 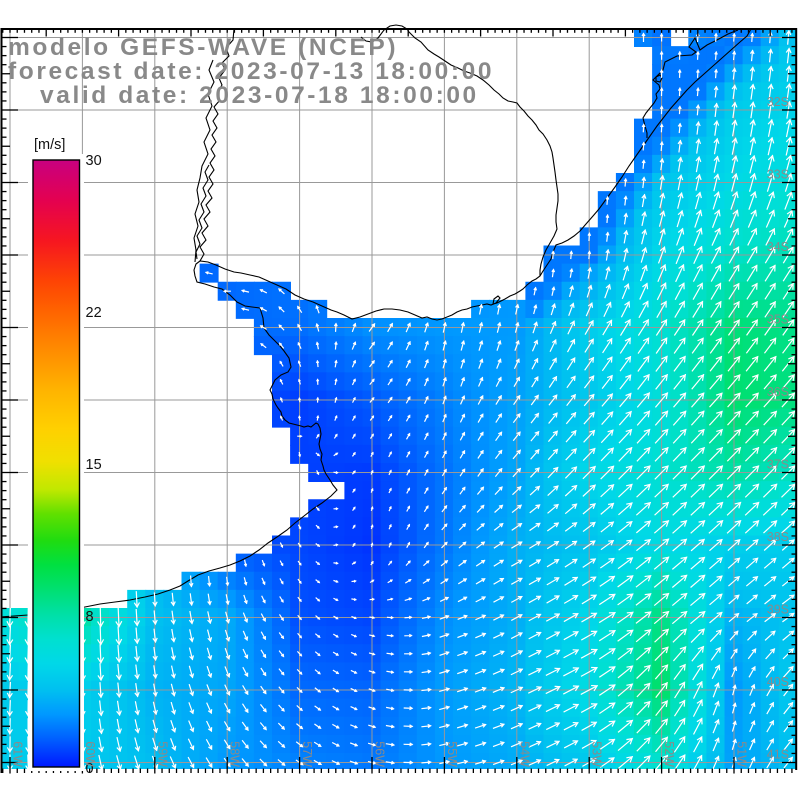 I want to click on svg-text: 35S, so click(x=778, y=320).